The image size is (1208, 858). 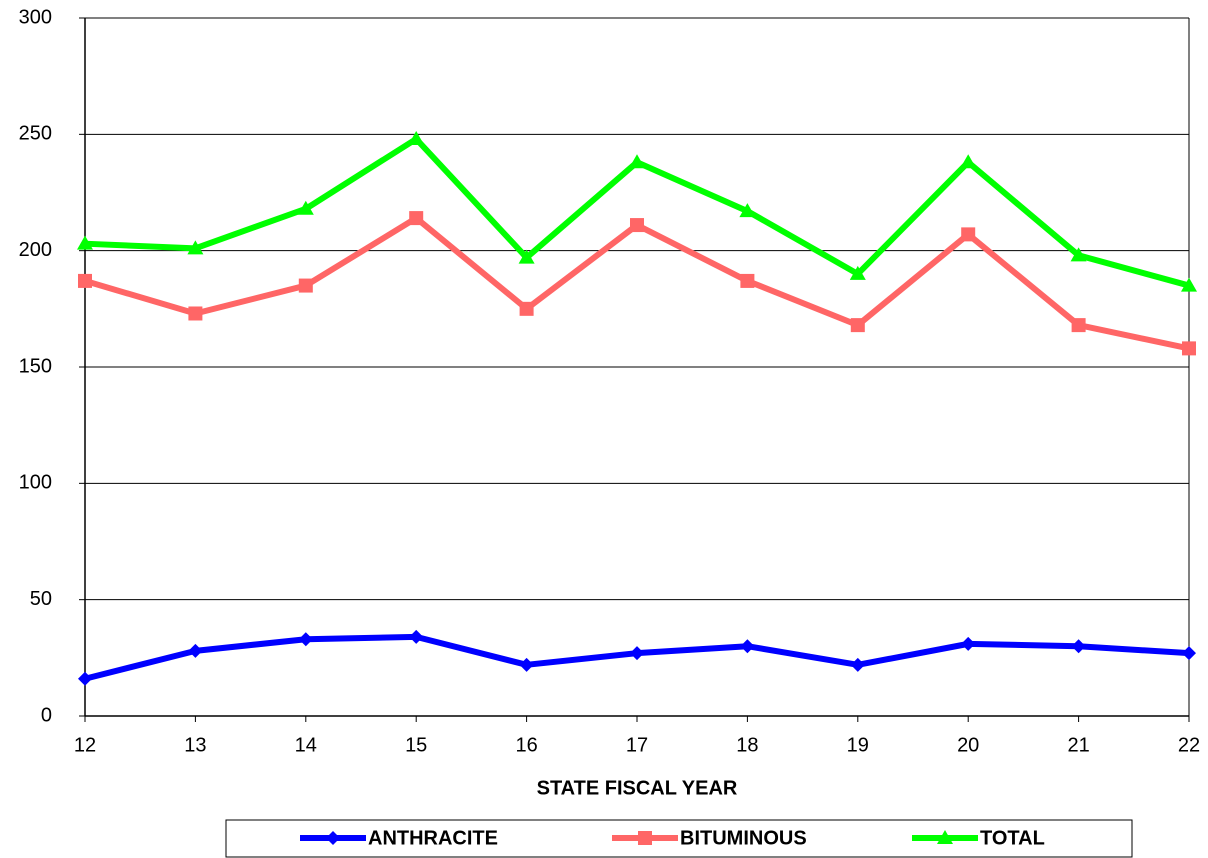 What do you see at coordinates (858, 745) in the screenshot?
I see `x-tick-label: 19` at bounding box center [858, 745].